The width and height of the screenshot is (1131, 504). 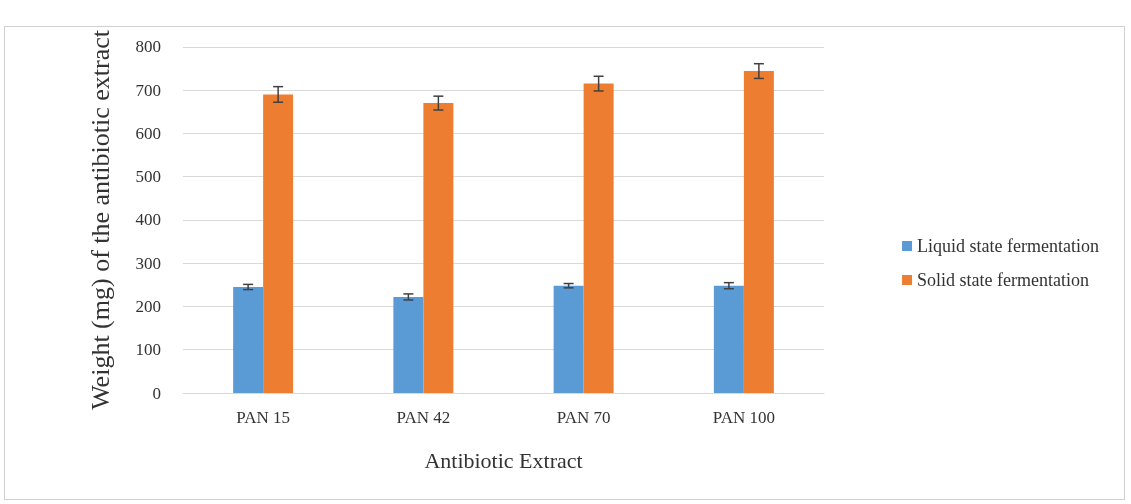 What do you see at coordinates (148, 133) in the screenshot?
I see `y-tick-label: 600` at bounding box center [148, 133].